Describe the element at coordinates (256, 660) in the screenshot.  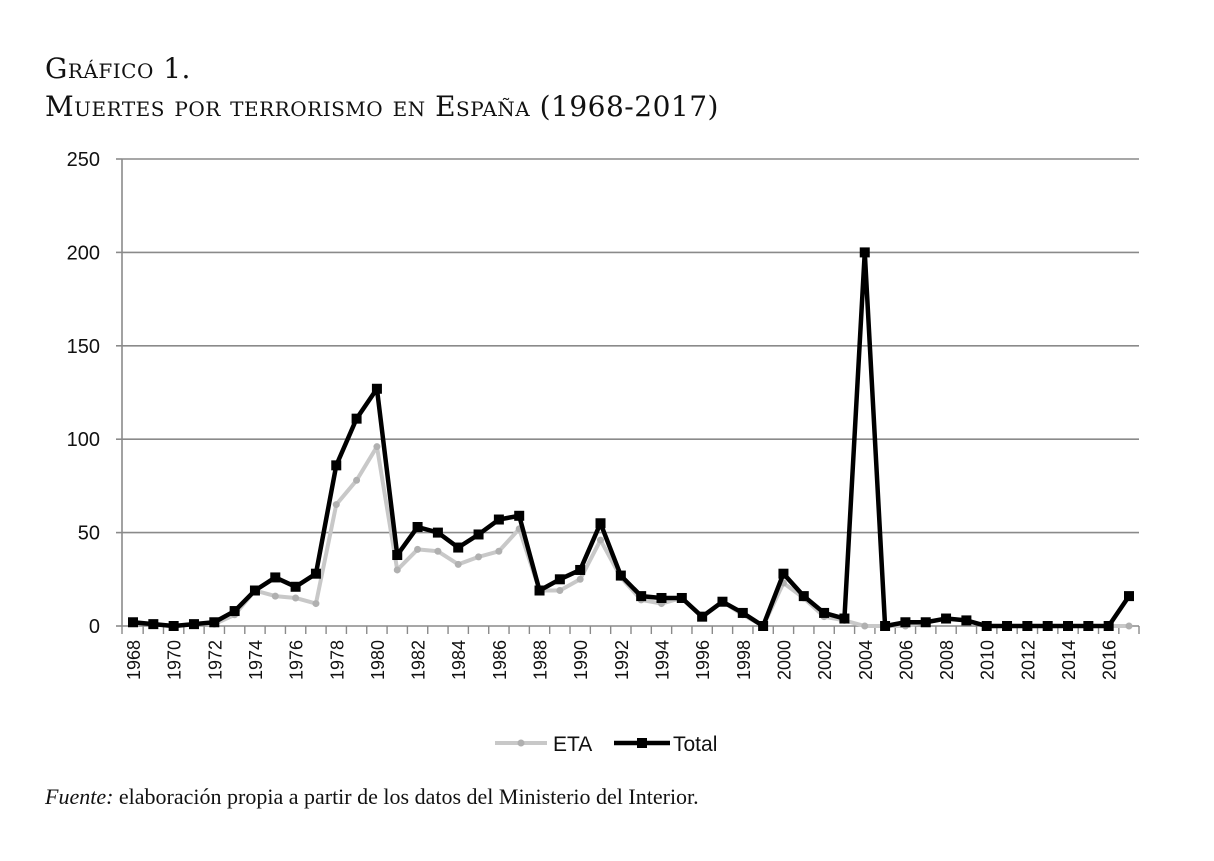
I see `x-tick-label: 1974` at that location.